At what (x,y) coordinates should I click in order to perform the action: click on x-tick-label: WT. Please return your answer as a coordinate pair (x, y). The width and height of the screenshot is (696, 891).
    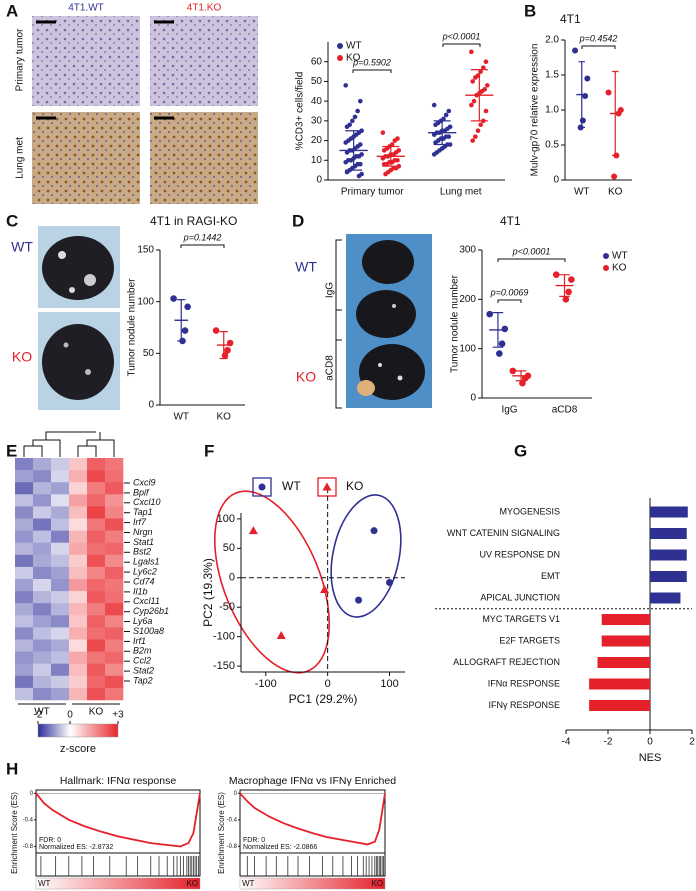
    Looking at the image, I should click on (181, 417).